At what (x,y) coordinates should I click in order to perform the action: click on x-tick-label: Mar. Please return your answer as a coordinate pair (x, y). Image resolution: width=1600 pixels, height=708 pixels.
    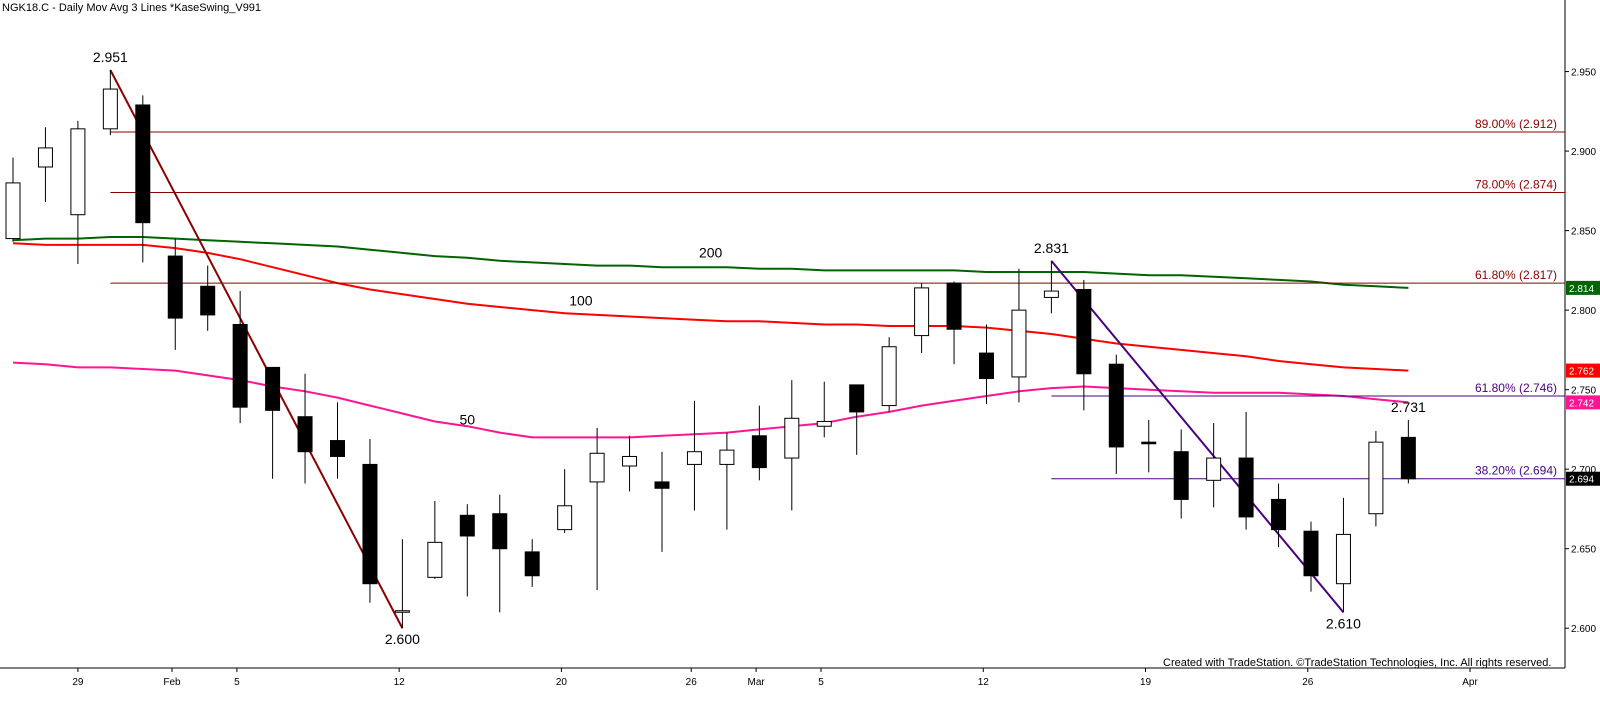
    Looking at the image, I should click on (756, 682).